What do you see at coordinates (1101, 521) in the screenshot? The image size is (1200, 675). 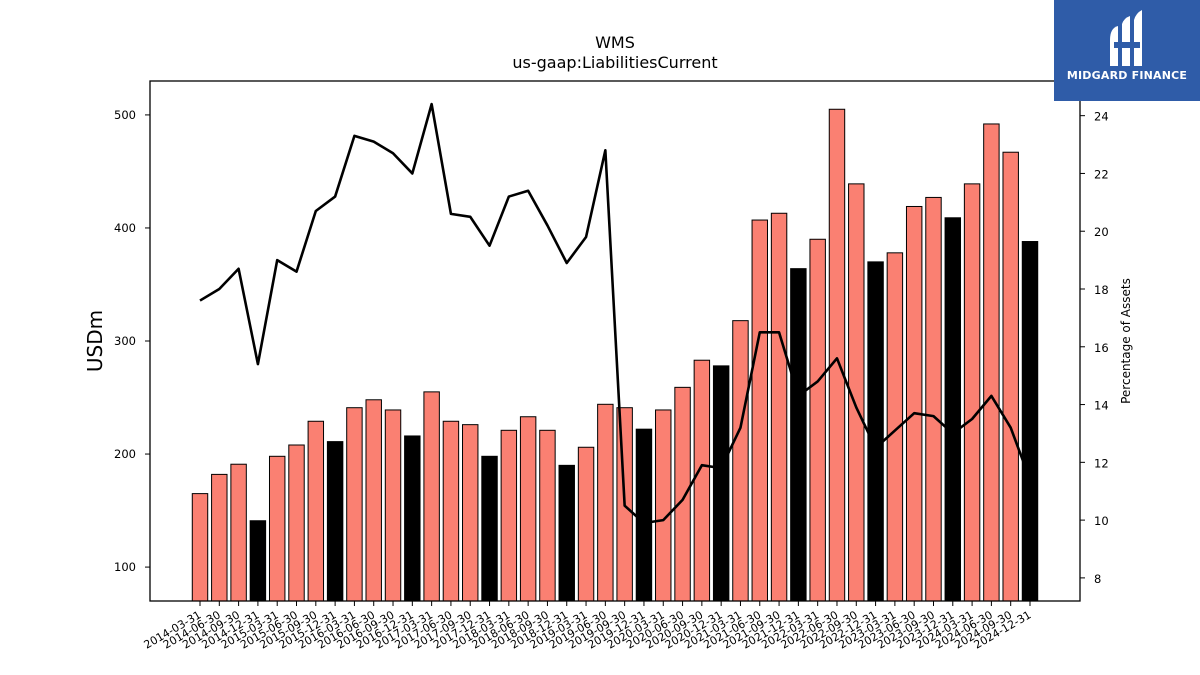 I see `y2-tick-label: 10` at bounding box center [1101, 521].